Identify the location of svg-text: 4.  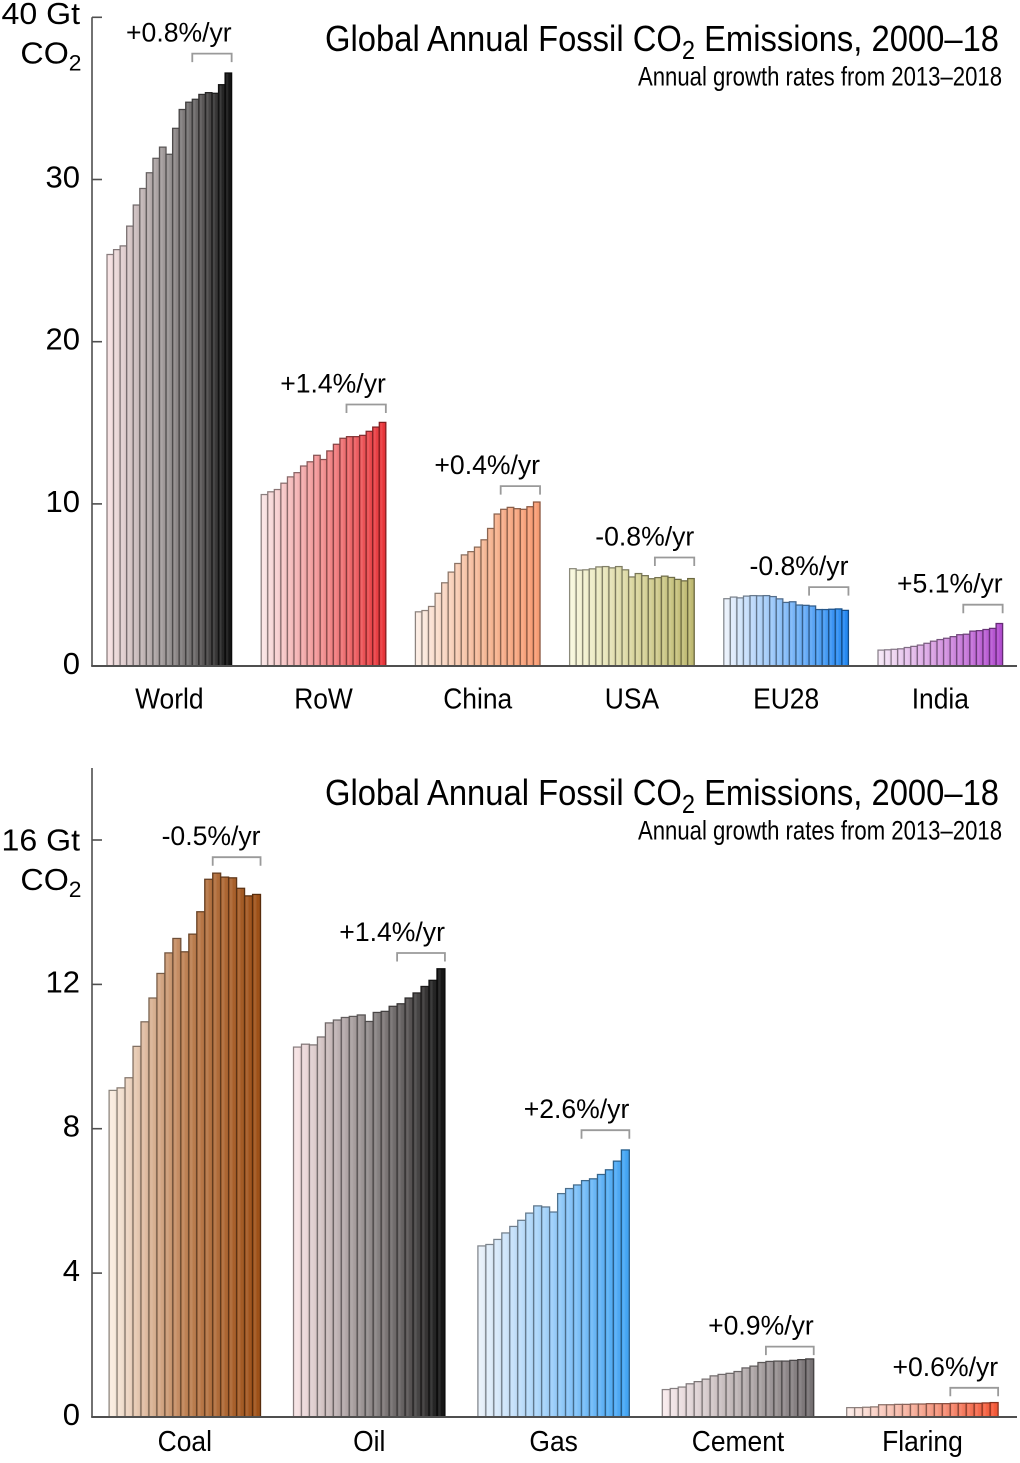
(71, 1270).